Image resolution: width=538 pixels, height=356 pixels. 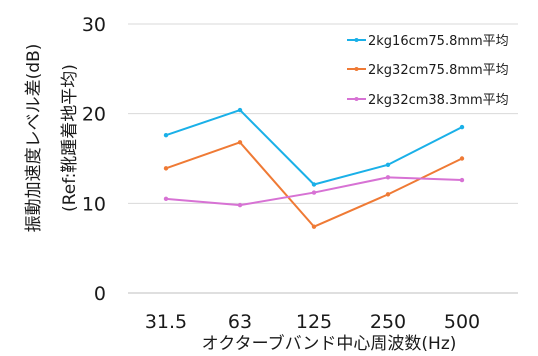 I want to click on y-tick-label: 10, so click(x=94, y=204).